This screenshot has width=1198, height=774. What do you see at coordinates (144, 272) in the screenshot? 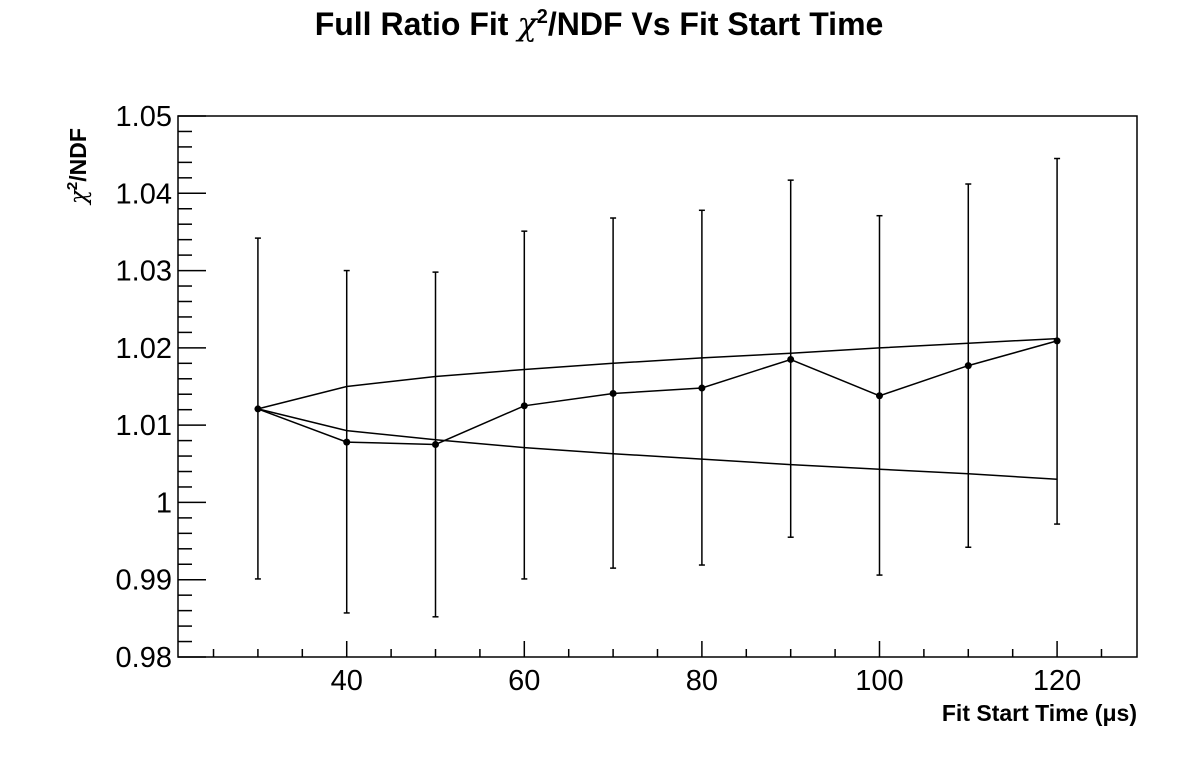
I see `y-tick-label: 1.03` at bounding box center [144, 272].